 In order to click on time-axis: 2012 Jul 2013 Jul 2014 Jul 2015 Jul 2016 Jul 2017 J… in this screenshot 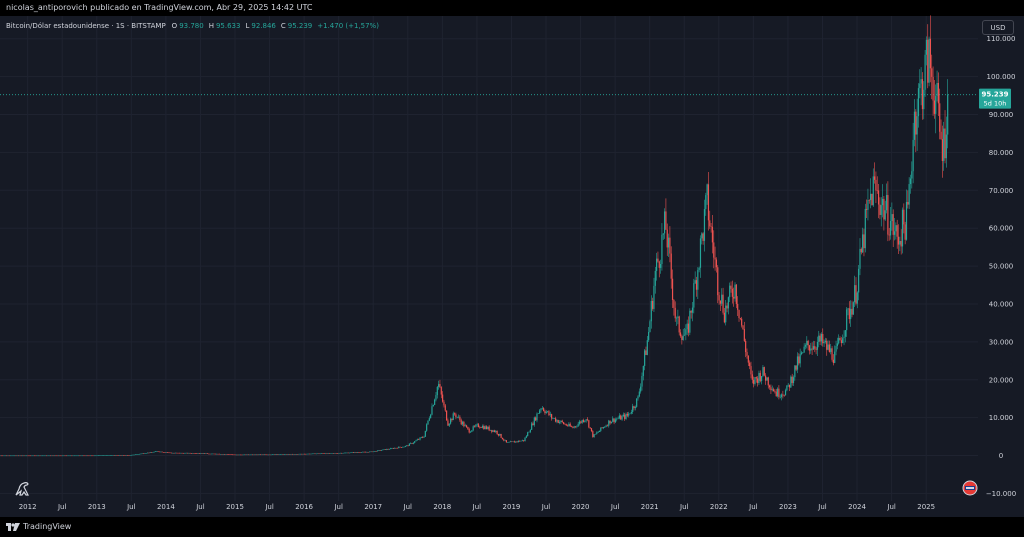, I will do `click(477, 507)`.